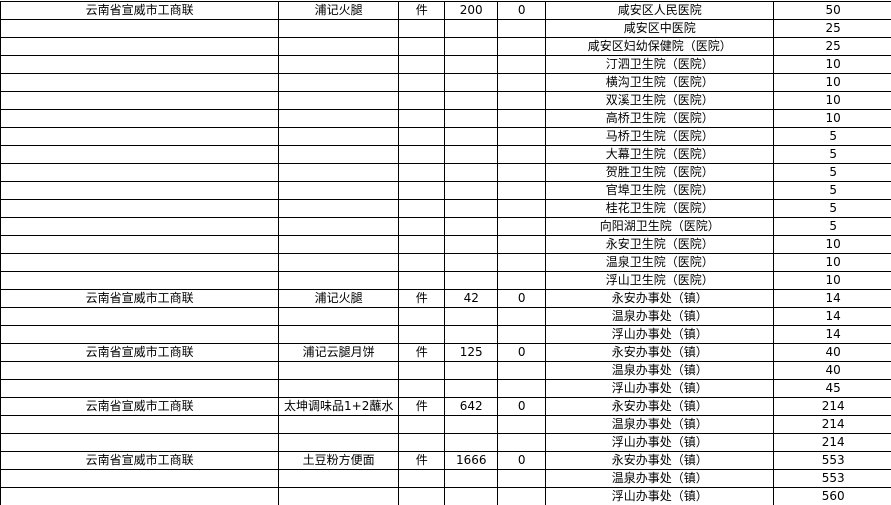  Describe the element at coordinates (660, 208) in the screenshot. I see `cell-recipient: 桂花卫生院（医院）` at that location.